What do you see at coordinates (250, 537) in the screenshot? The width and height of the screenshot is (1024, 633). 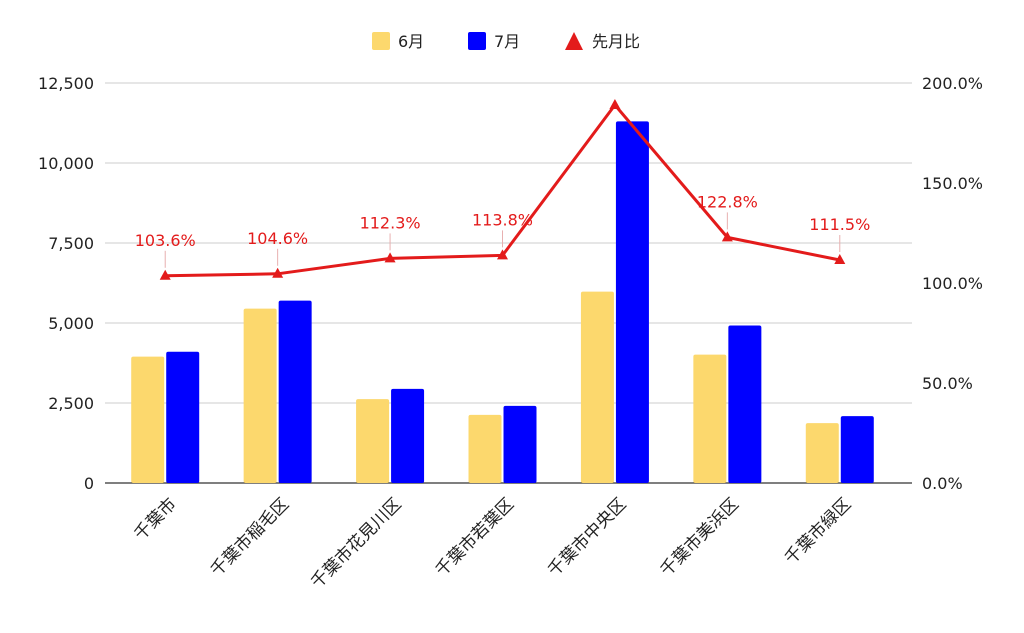 I see `category-label: 千葉市稲毛区` at bounding box center [250, 537].